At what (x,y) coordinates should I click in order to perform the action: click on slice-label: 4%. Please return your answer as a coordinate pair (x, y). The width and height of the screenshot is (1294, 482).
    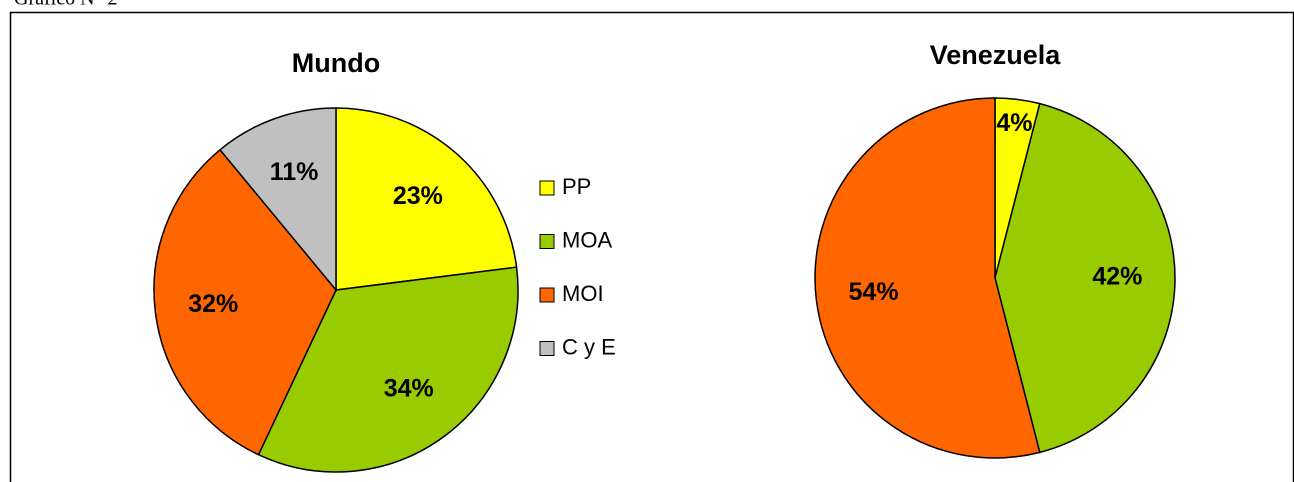
    Looking at the image, I should click on (1014, 123).